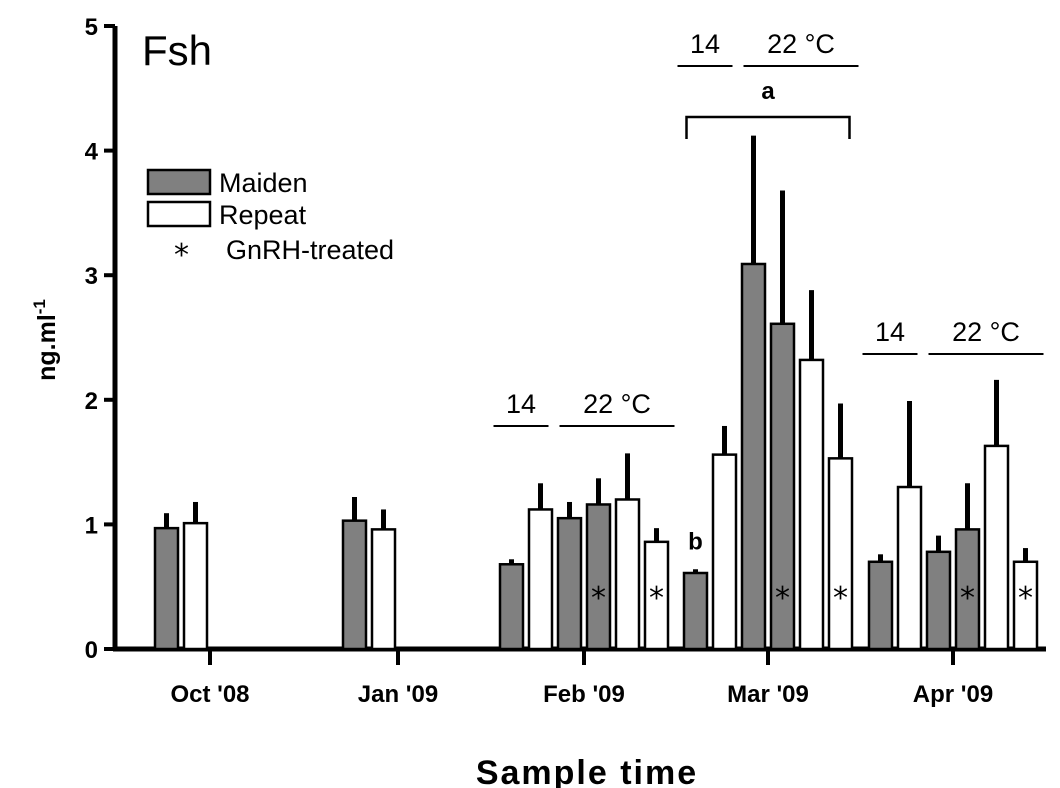 The width and height of the screenshot is (1060, 788). I want to click on x-tick-label-1: Jan '09, so click(398, 694).